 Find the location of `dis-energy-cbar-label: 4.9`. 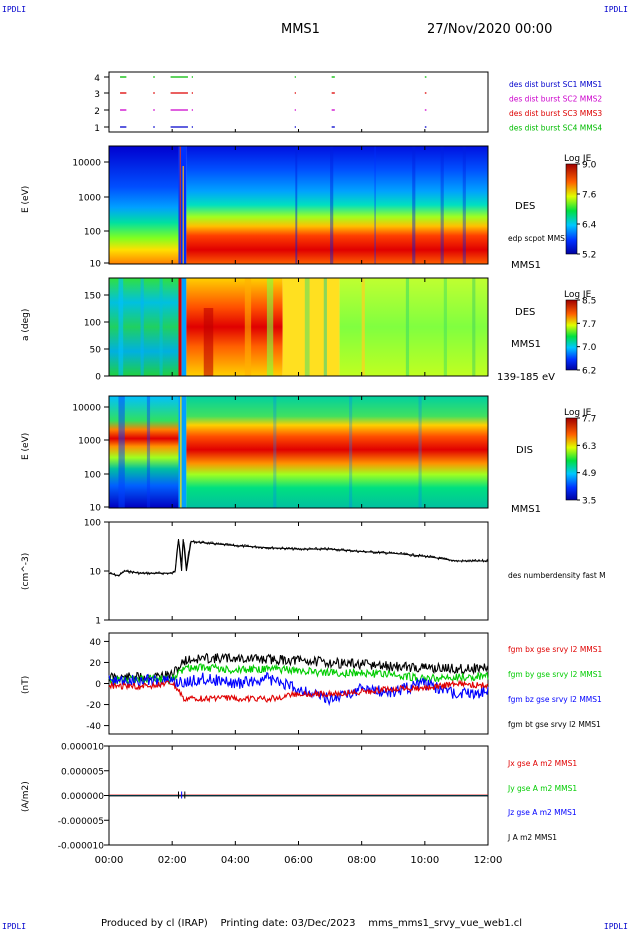

dis-energy-cbar-label: 4.9 is located at coordinates (589, 474).